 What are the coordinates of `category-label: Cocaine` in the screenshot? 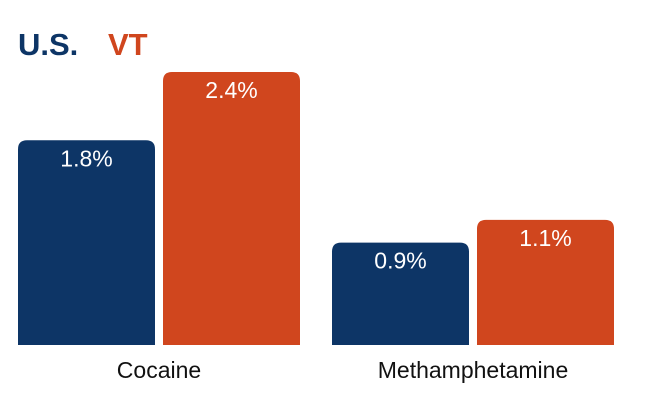 It's located at (159, 370).